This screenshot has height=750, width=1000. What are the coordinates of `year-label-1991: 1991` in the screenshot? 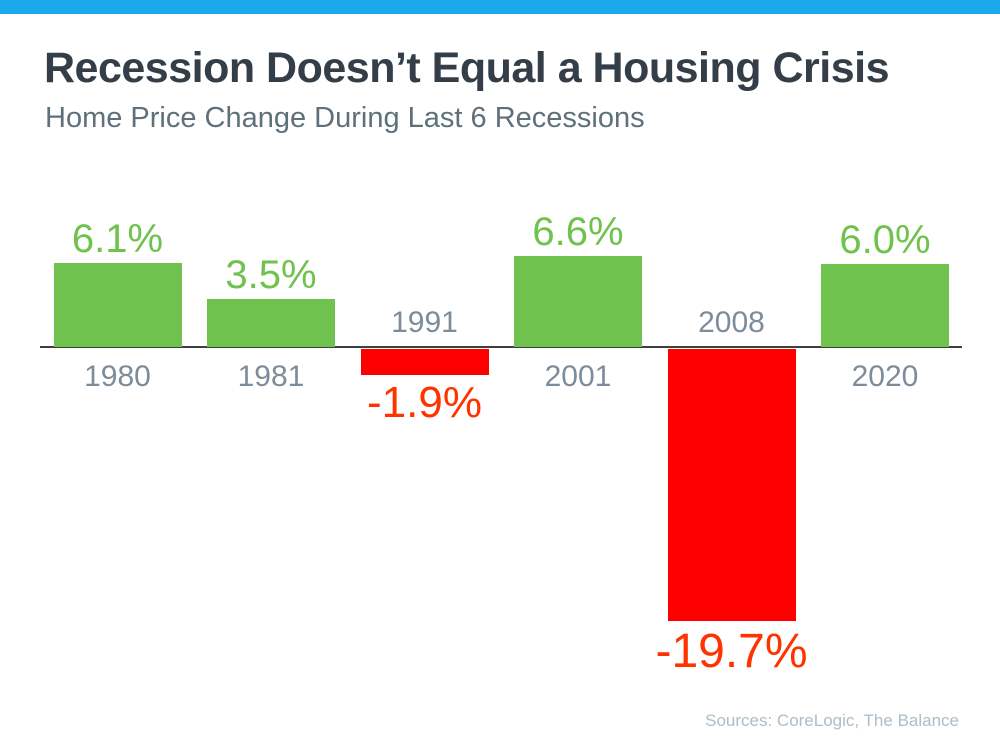 It's located at (424, 322).